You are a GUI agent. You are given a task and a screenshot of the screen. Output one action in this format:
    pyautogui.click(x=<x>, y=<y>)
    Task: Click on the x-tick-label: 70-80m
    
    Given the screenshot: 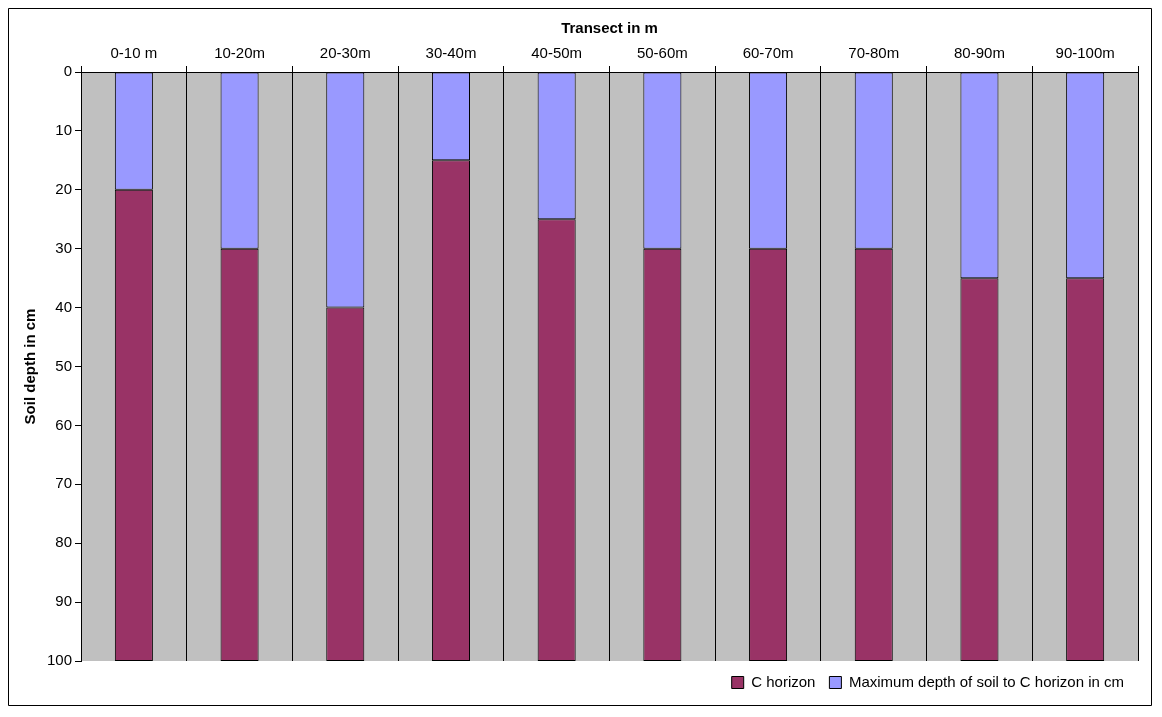 What is the action you would take?
    pyautogui.click(x=874, y=53)
    